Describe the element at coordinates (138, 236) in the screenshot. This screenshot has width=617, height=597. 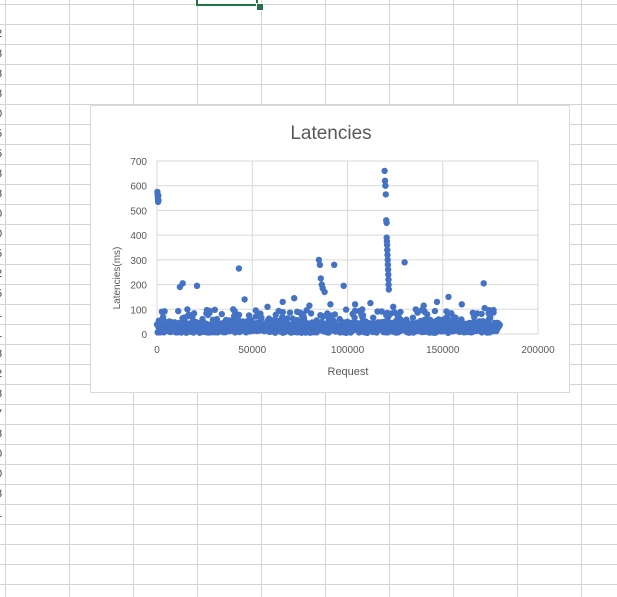
I see `y-tick-label: 400` at that location.